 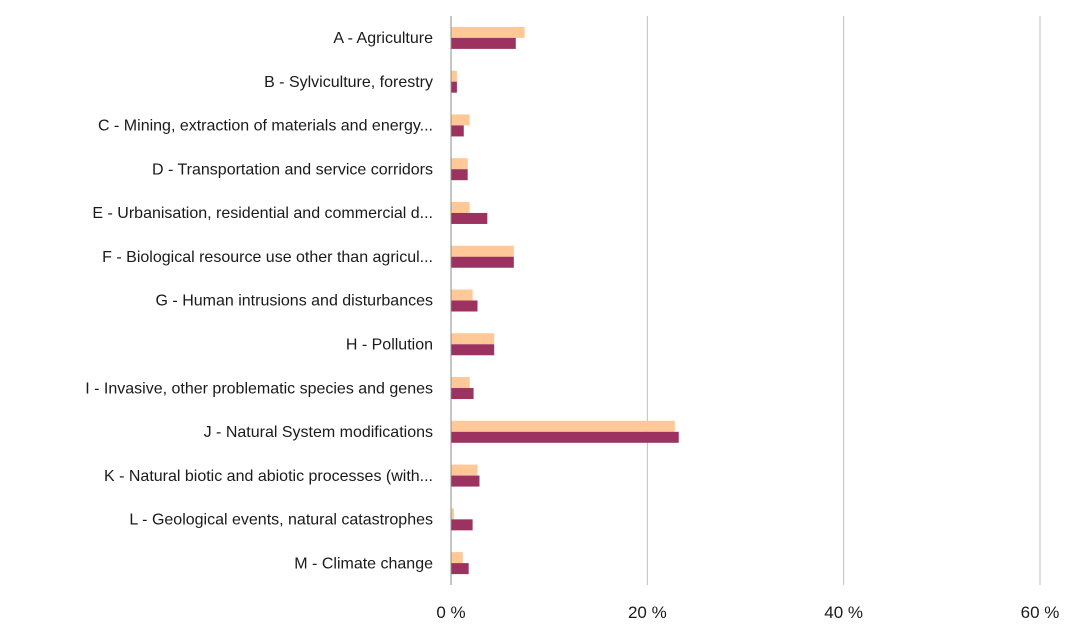 What do you see at coordinates (348, 82) in the screenshot?
I see `category-label: B - Sylviculture, forestry` at bounding box center [348, 82].